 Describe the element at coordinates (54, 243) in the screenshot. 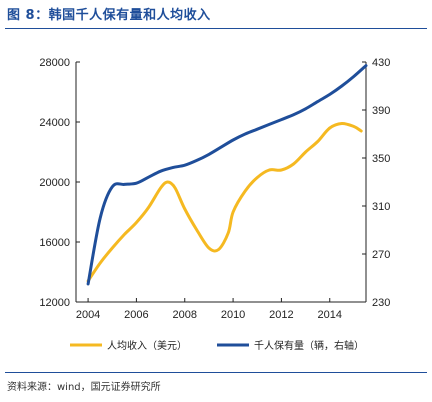

I see `left-tick-label: 16000` at that location.